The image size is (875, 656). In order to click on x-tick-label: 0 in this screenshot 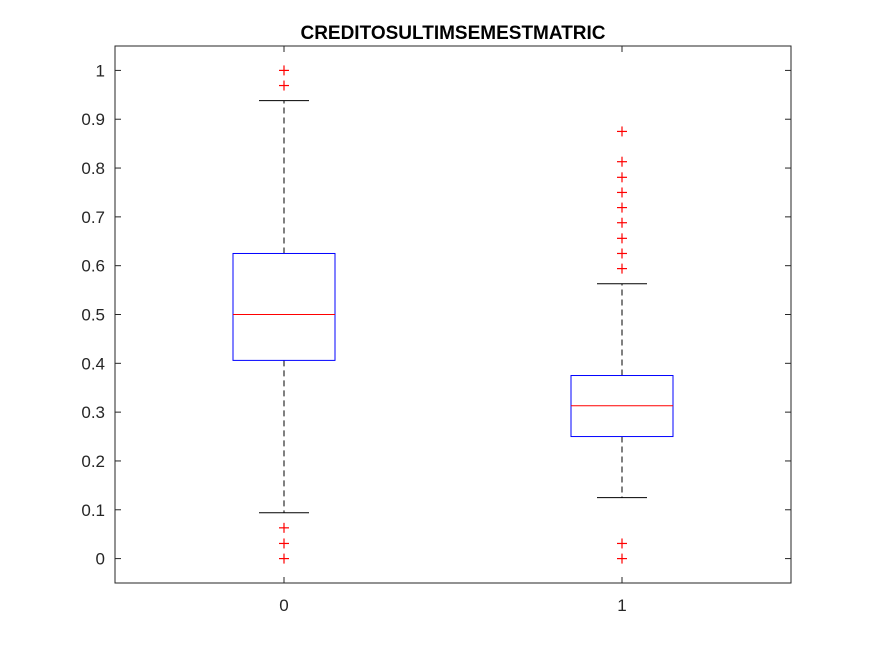, I will do `click(283, 605)`.